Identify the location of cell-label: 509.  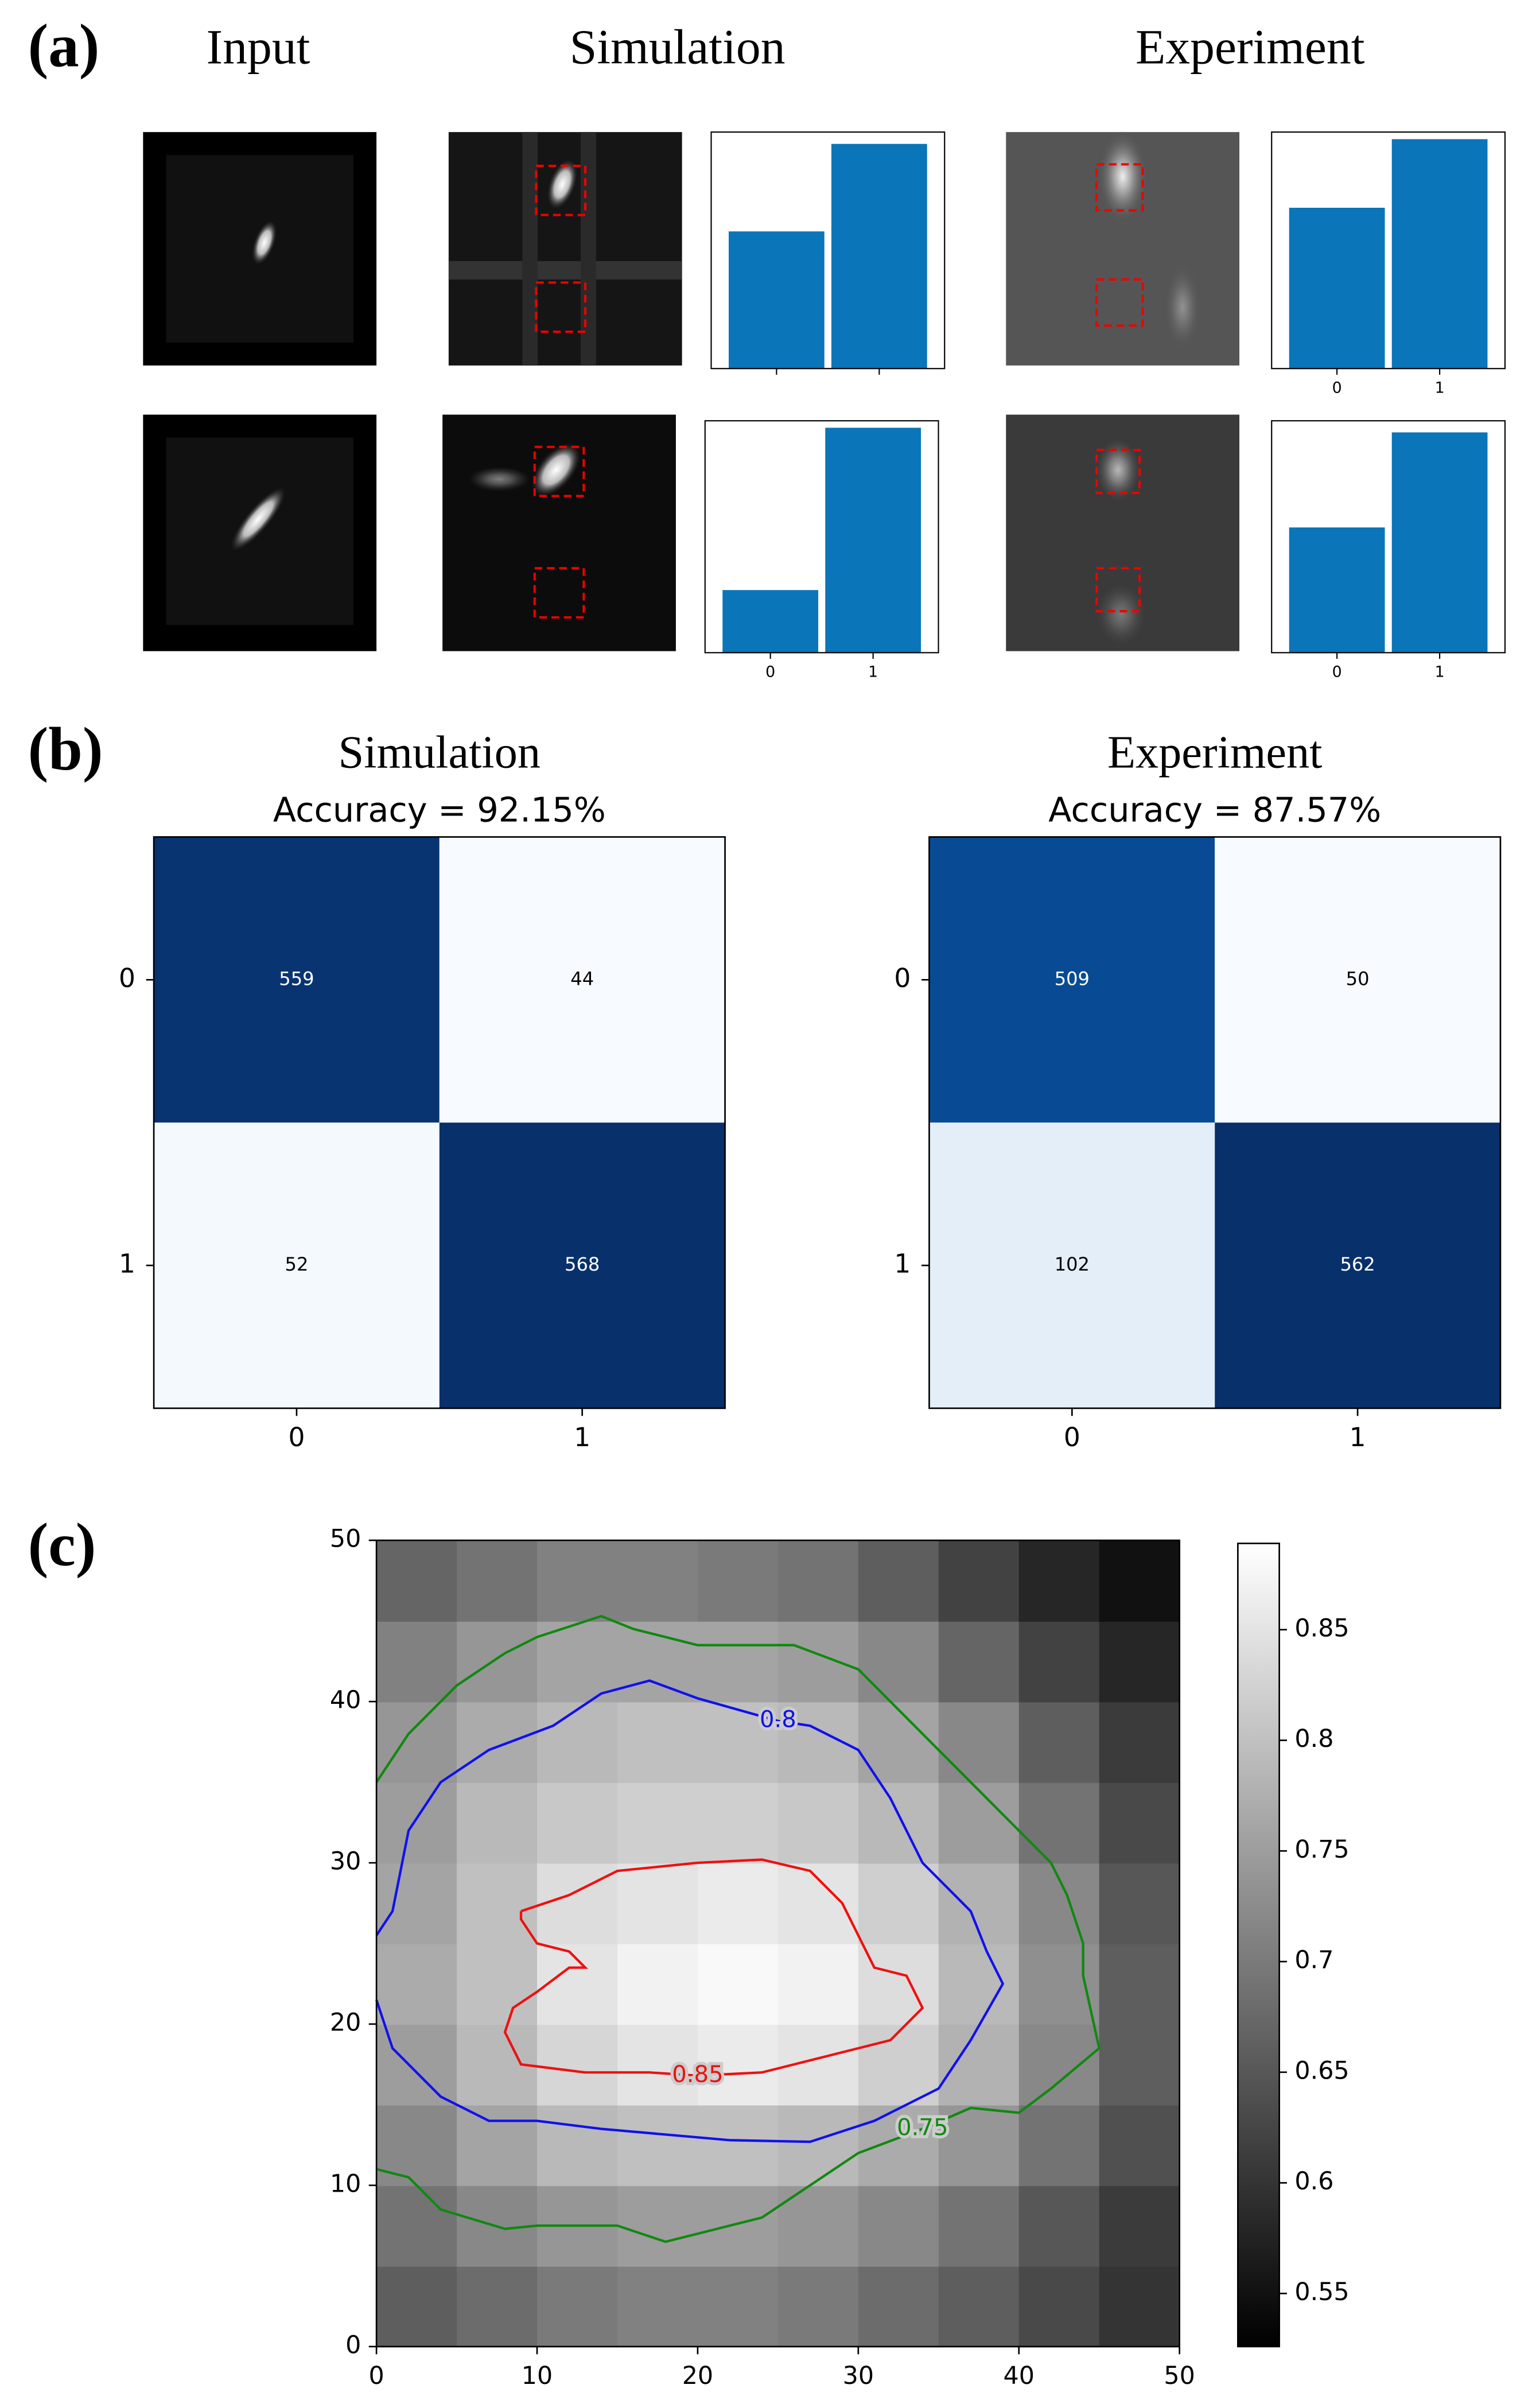
(1072, 978).